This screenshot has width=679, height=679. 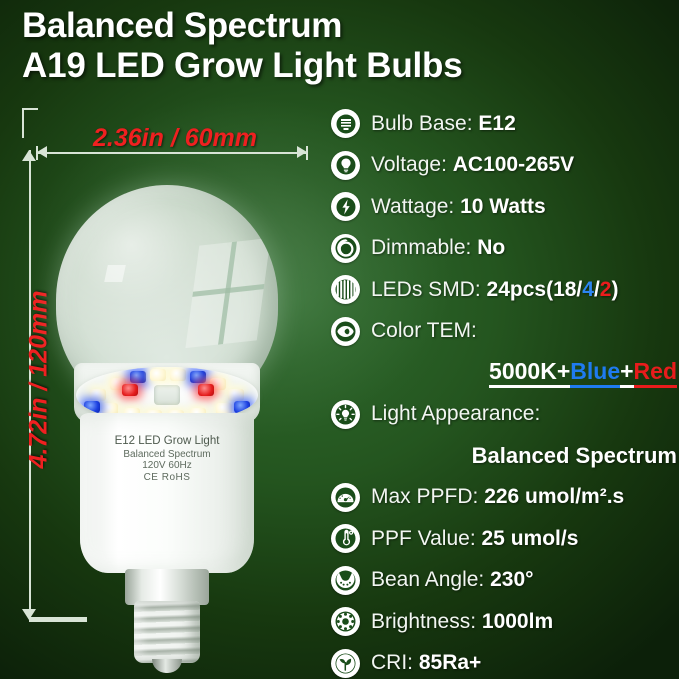 I want to click on bulb-label-line-2: Balanced Spectrum, so click(x=167, y=454).